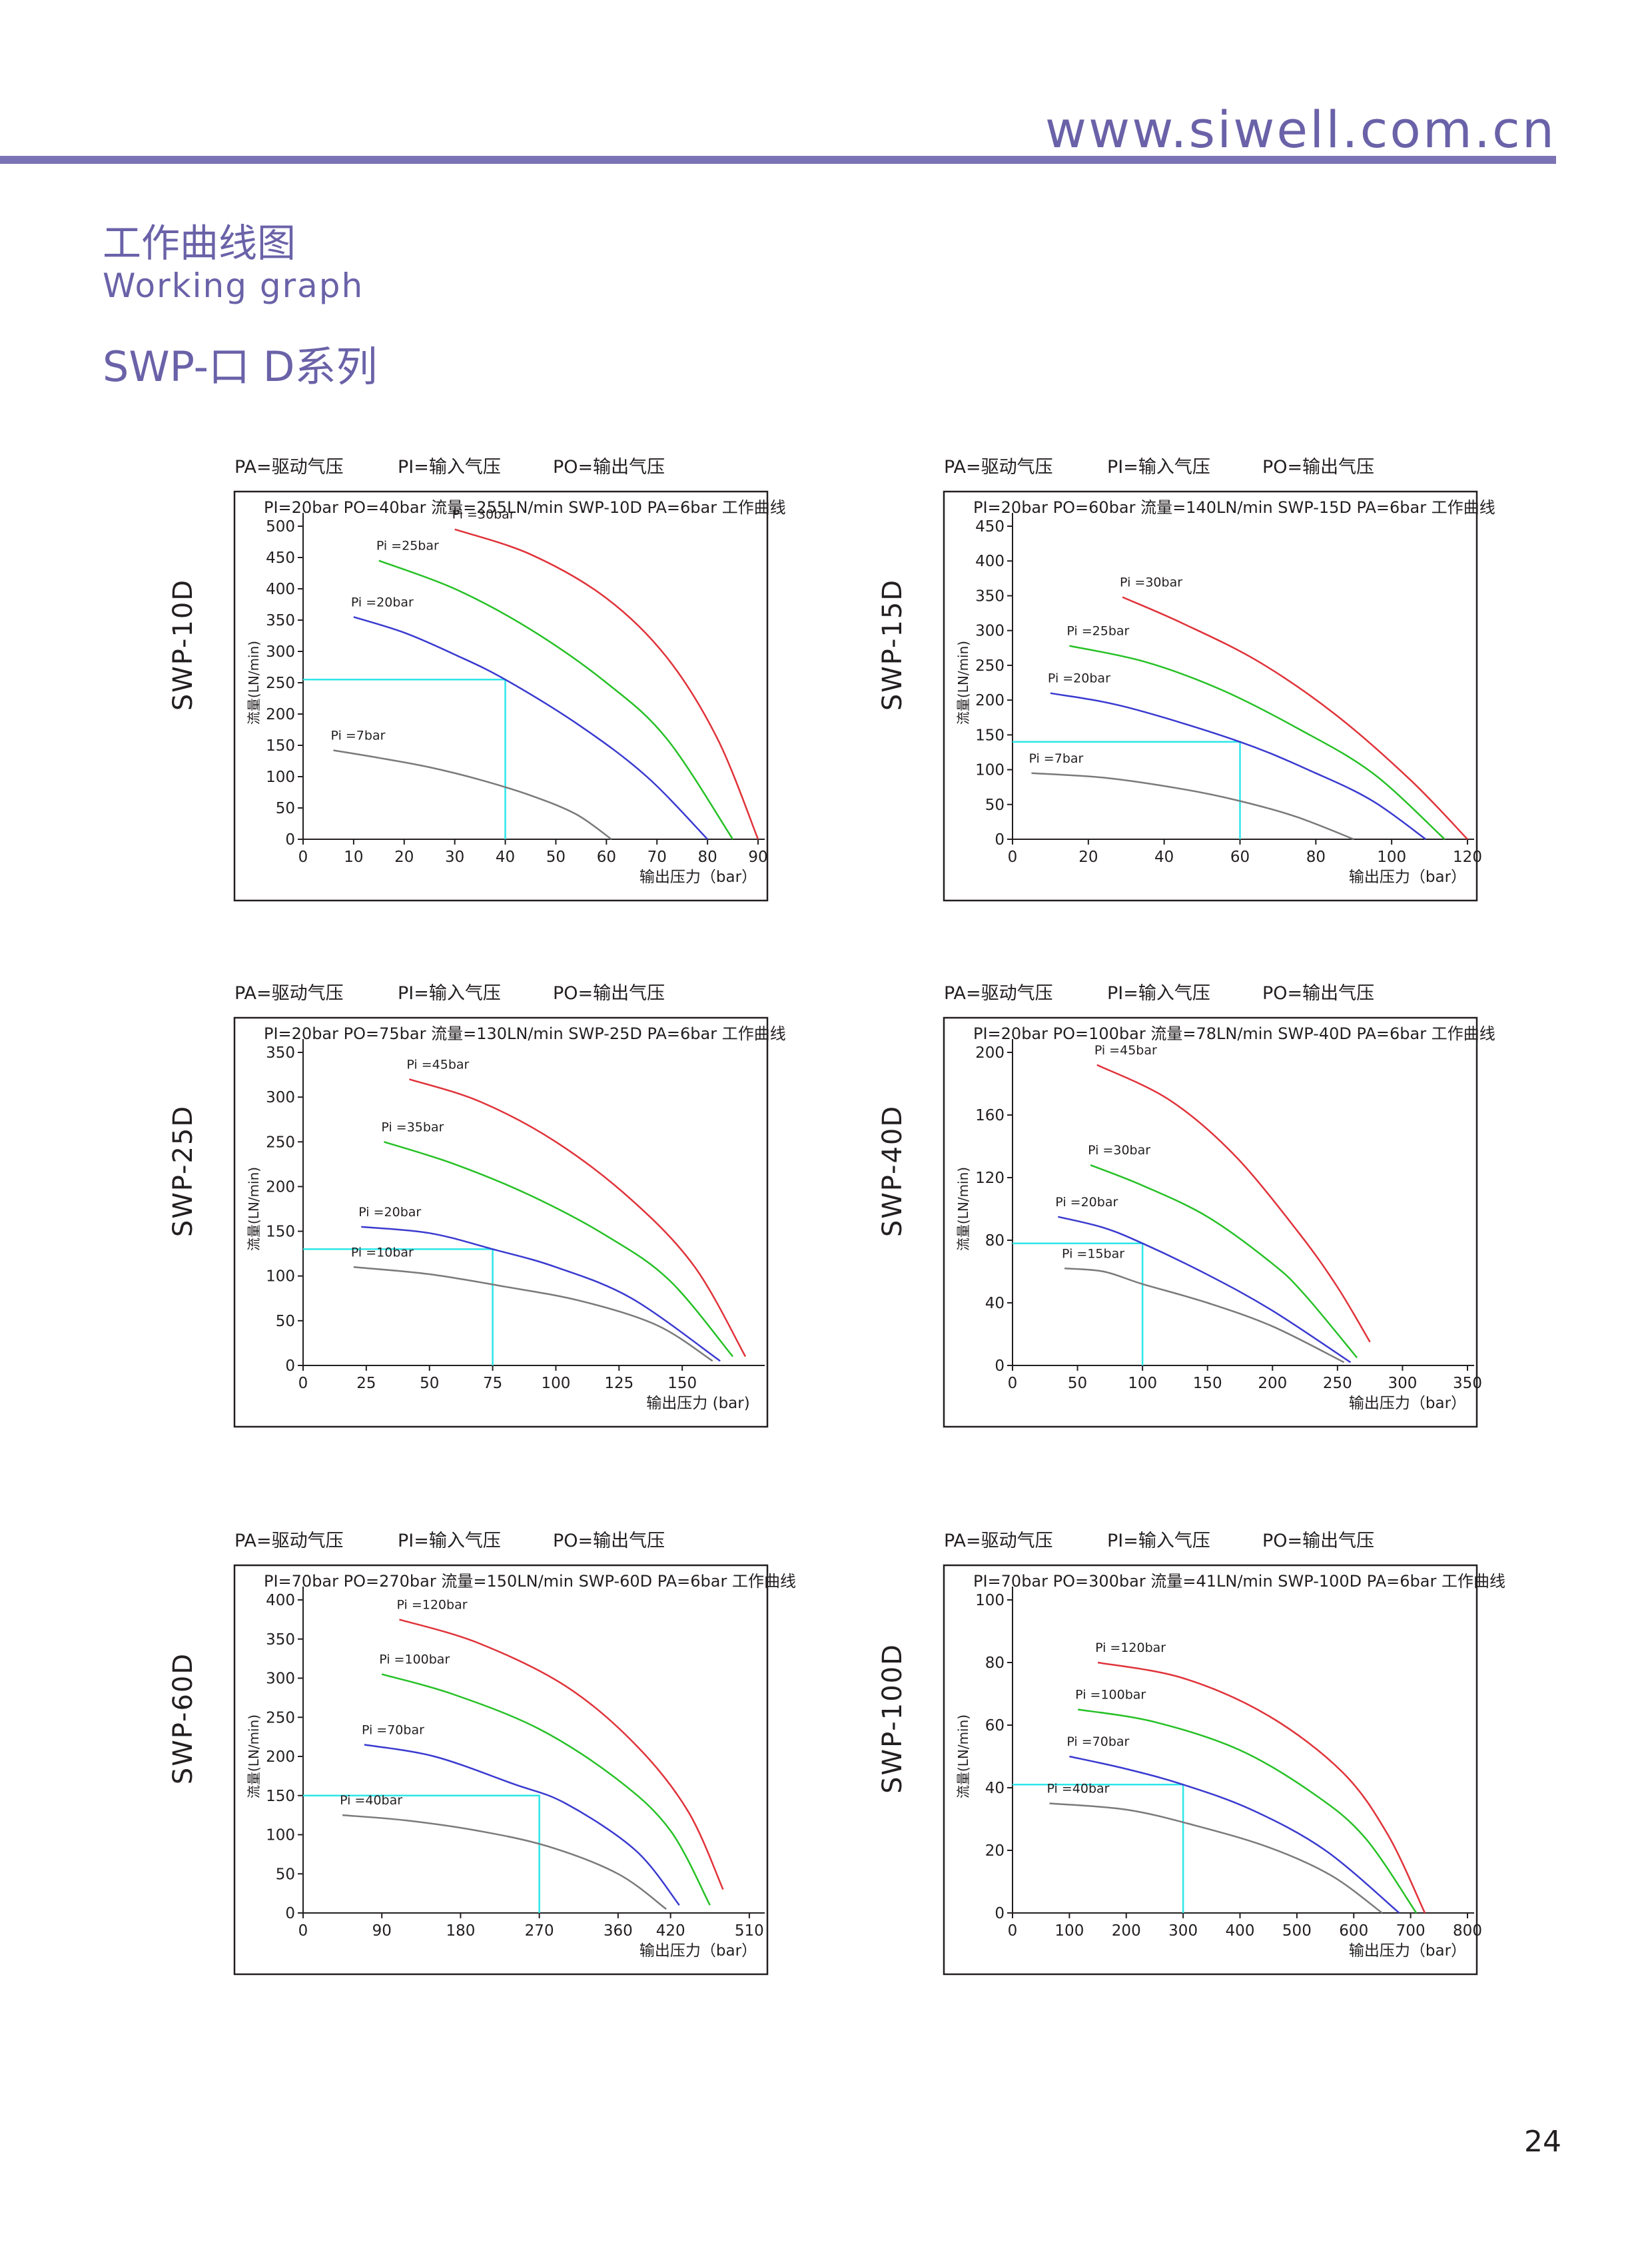  I want to click on y-tick-label: 450, so click(990, 527).